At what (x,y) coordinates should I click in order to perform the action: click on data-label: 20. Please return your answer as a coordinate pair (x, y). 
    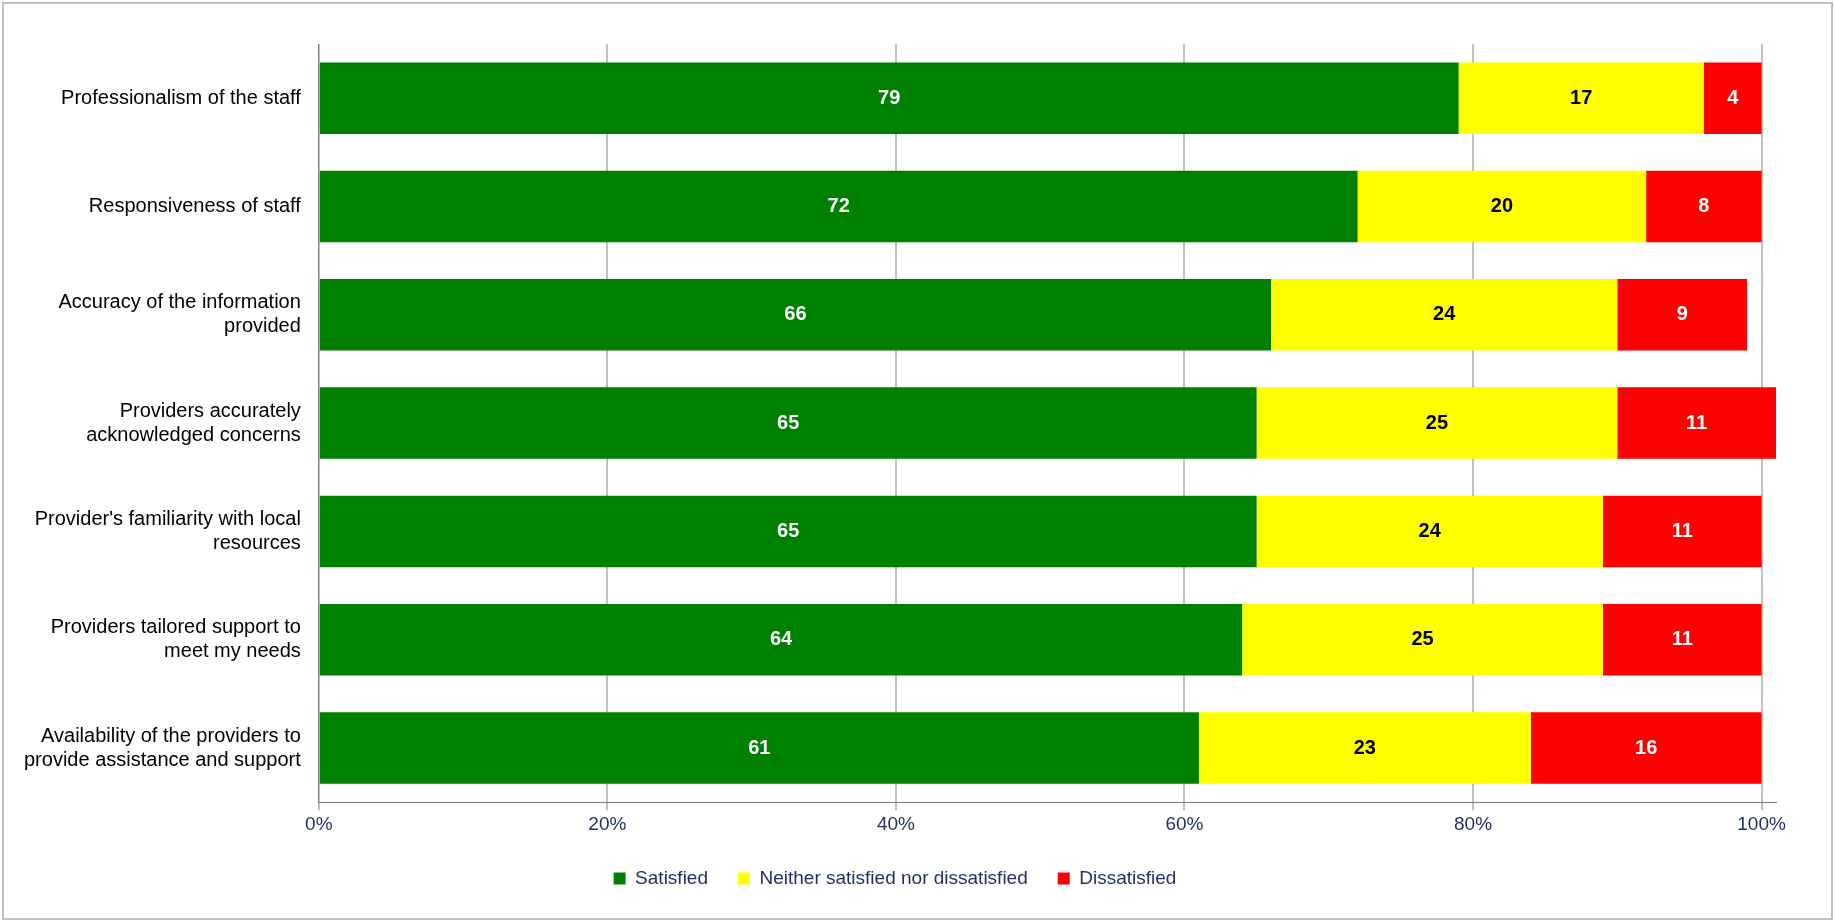
    Looking at the image, I should click on (1502, 204).